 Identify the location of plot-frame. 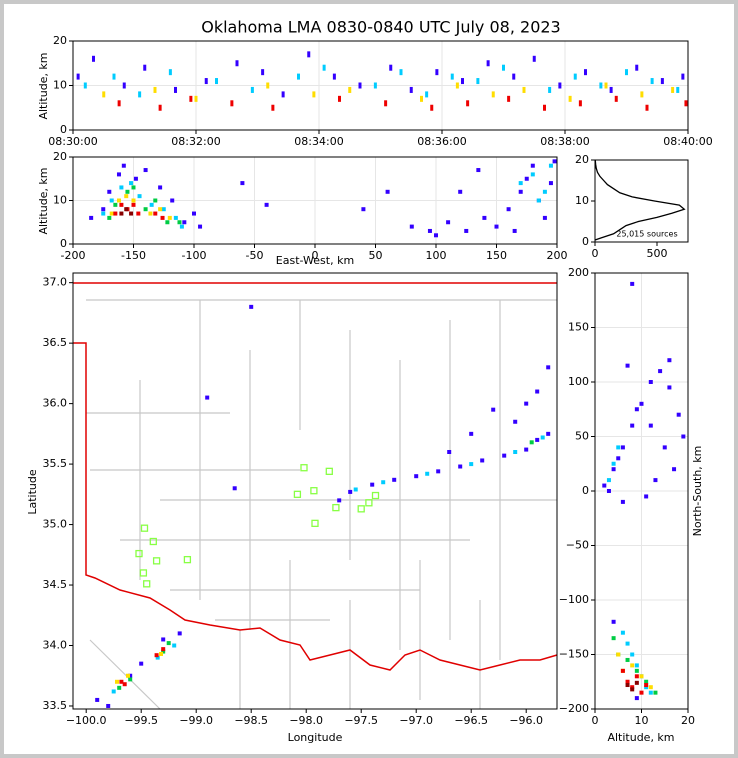
(315, 200).